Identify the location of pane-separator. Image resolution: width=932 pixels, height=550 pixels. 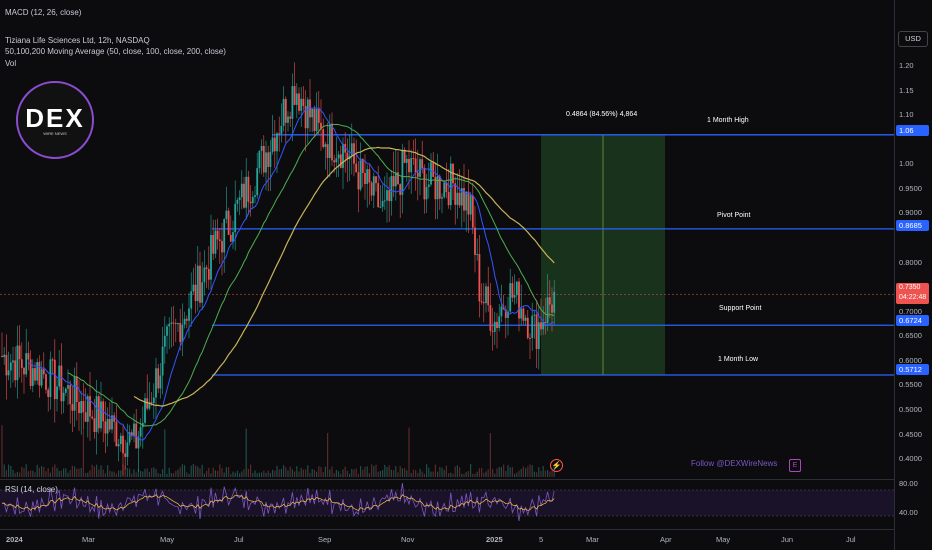
(447, 479).